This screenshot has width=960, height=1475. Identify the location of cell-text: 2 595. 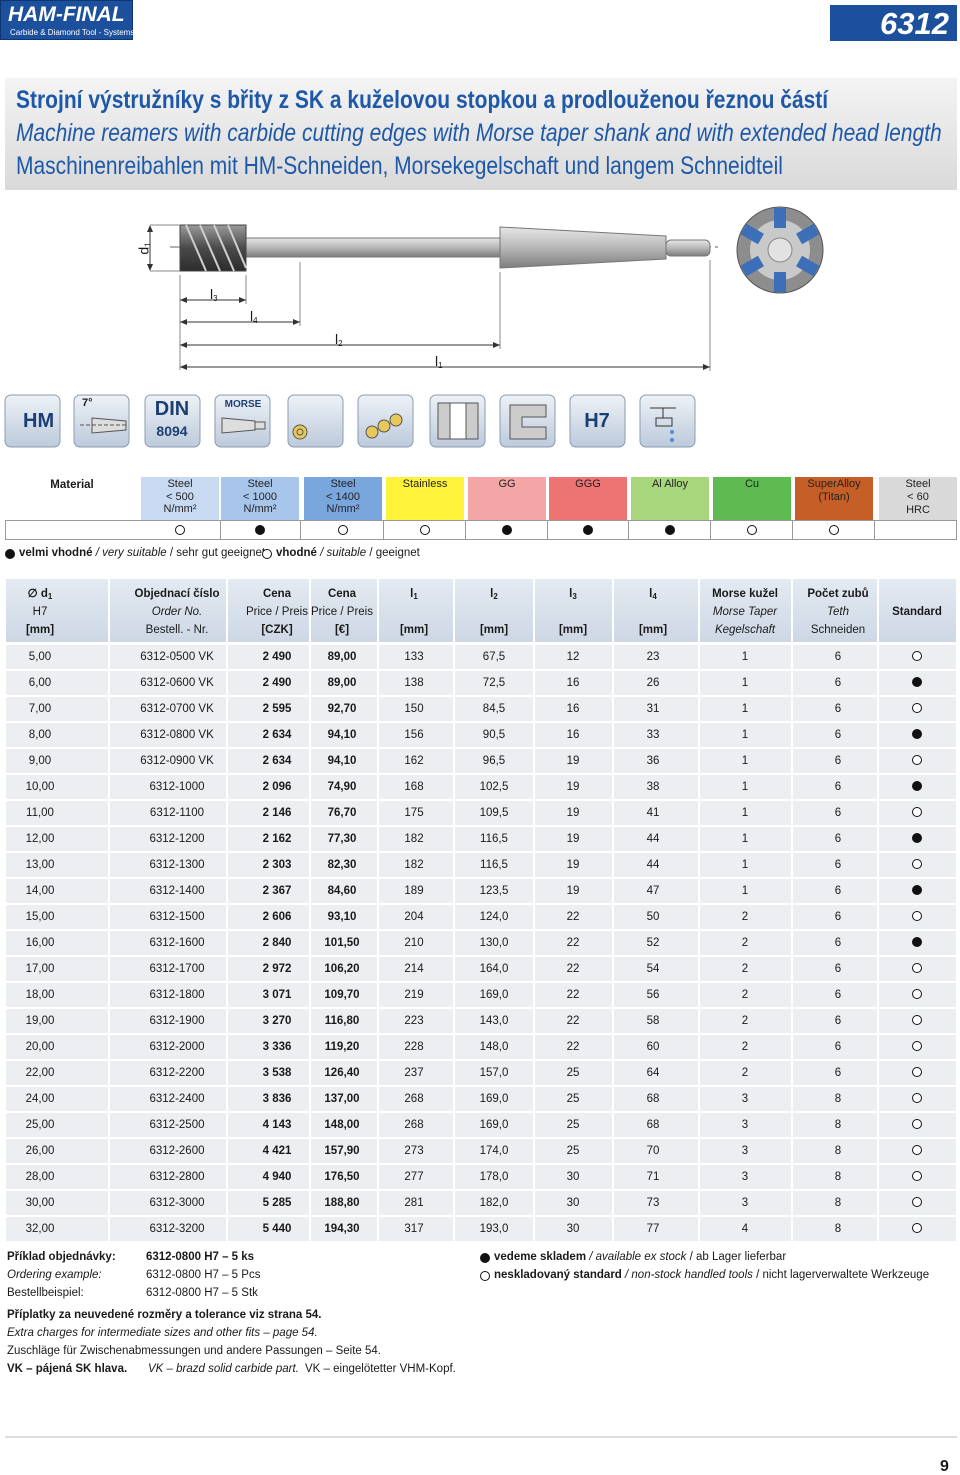
(277, 709).